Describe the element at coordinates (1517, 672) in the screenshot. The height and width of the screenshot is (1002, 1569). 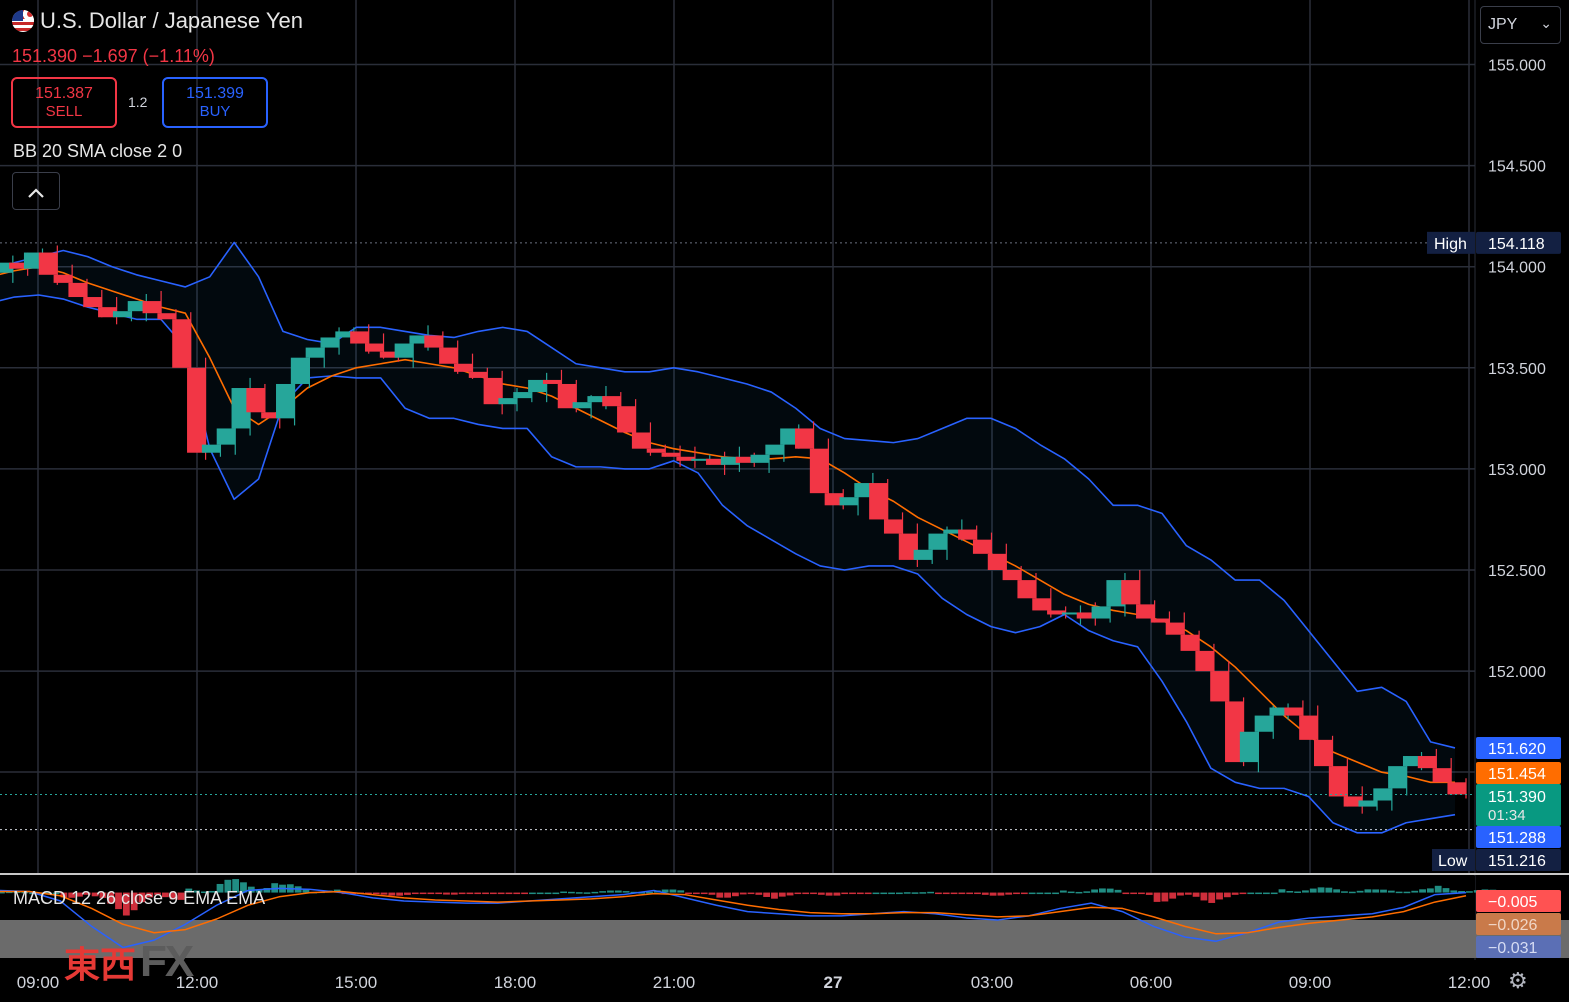
I see `y-tick-label: 152.000` at that location.